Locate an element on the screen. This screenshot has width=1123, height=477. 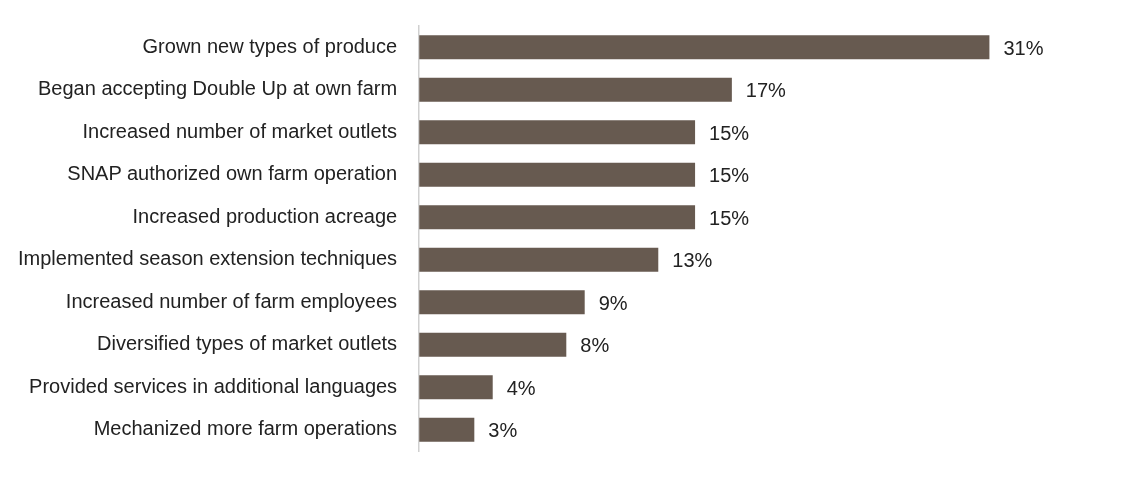
data-label: 9% is located at coordinates (613, 302).